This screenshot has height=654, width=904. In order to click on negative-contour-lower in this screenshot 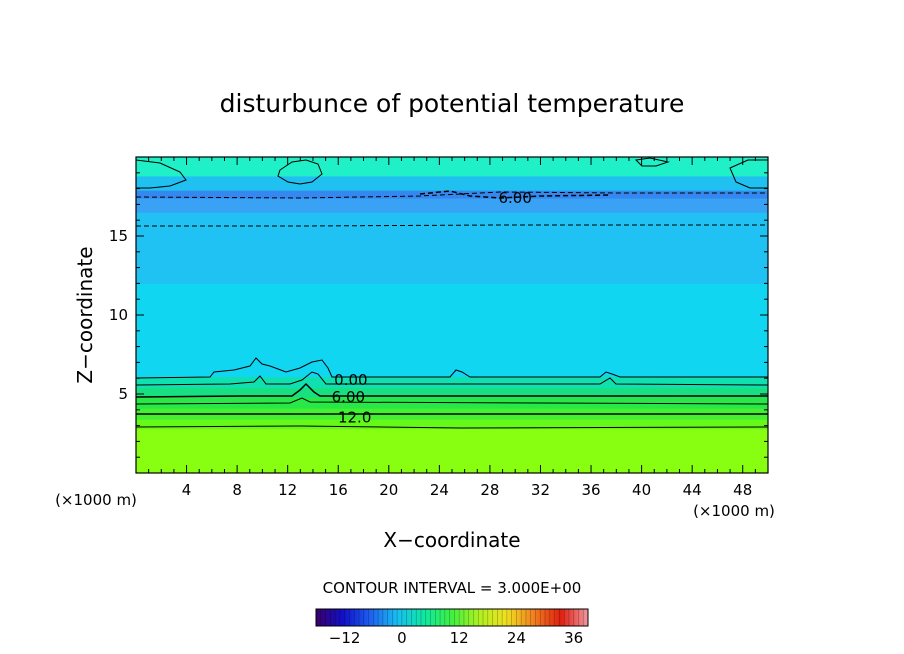, I will do `click(452, 225)`.